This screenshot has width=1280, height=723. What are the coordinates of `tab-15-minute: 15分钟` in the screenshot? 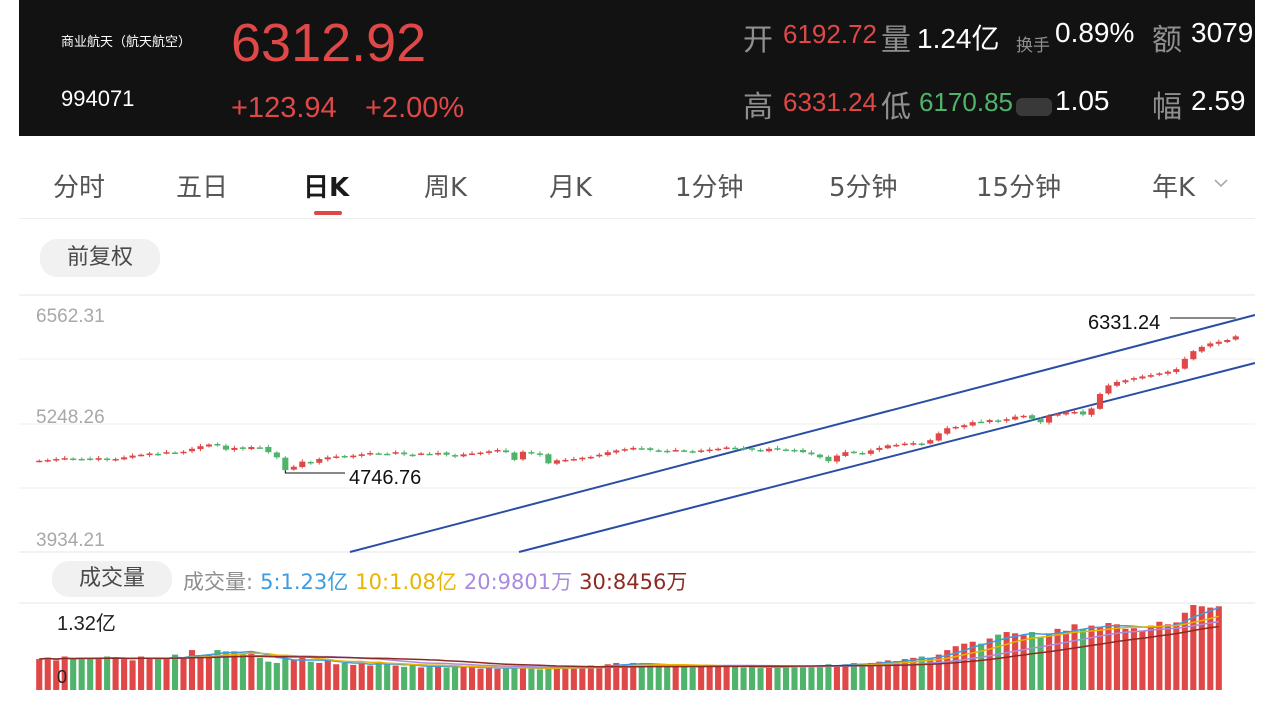 It's located at (1019, 188).